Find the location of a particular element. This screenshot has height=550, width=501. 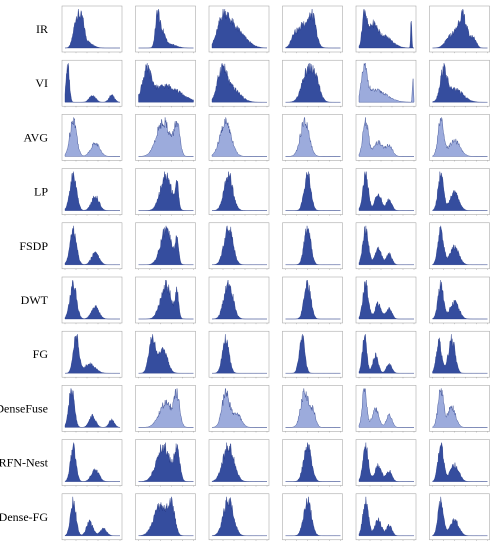

row-label: FG is located at coordinates (41, 354).